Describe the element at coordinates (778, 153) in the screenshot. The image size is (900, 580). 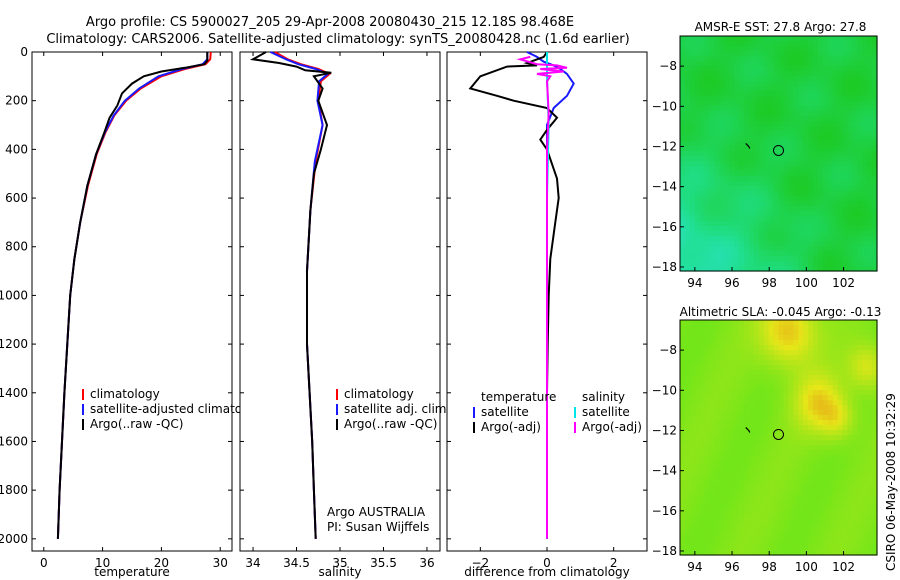
I see `map-frame` at that location.